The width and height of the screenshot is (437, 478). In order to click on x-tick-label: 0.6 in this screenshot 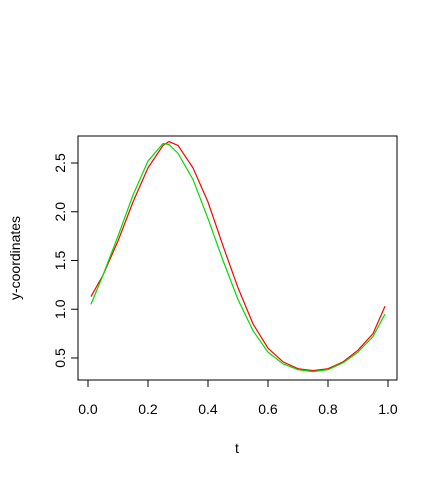, I will do `click(268, 409)`.